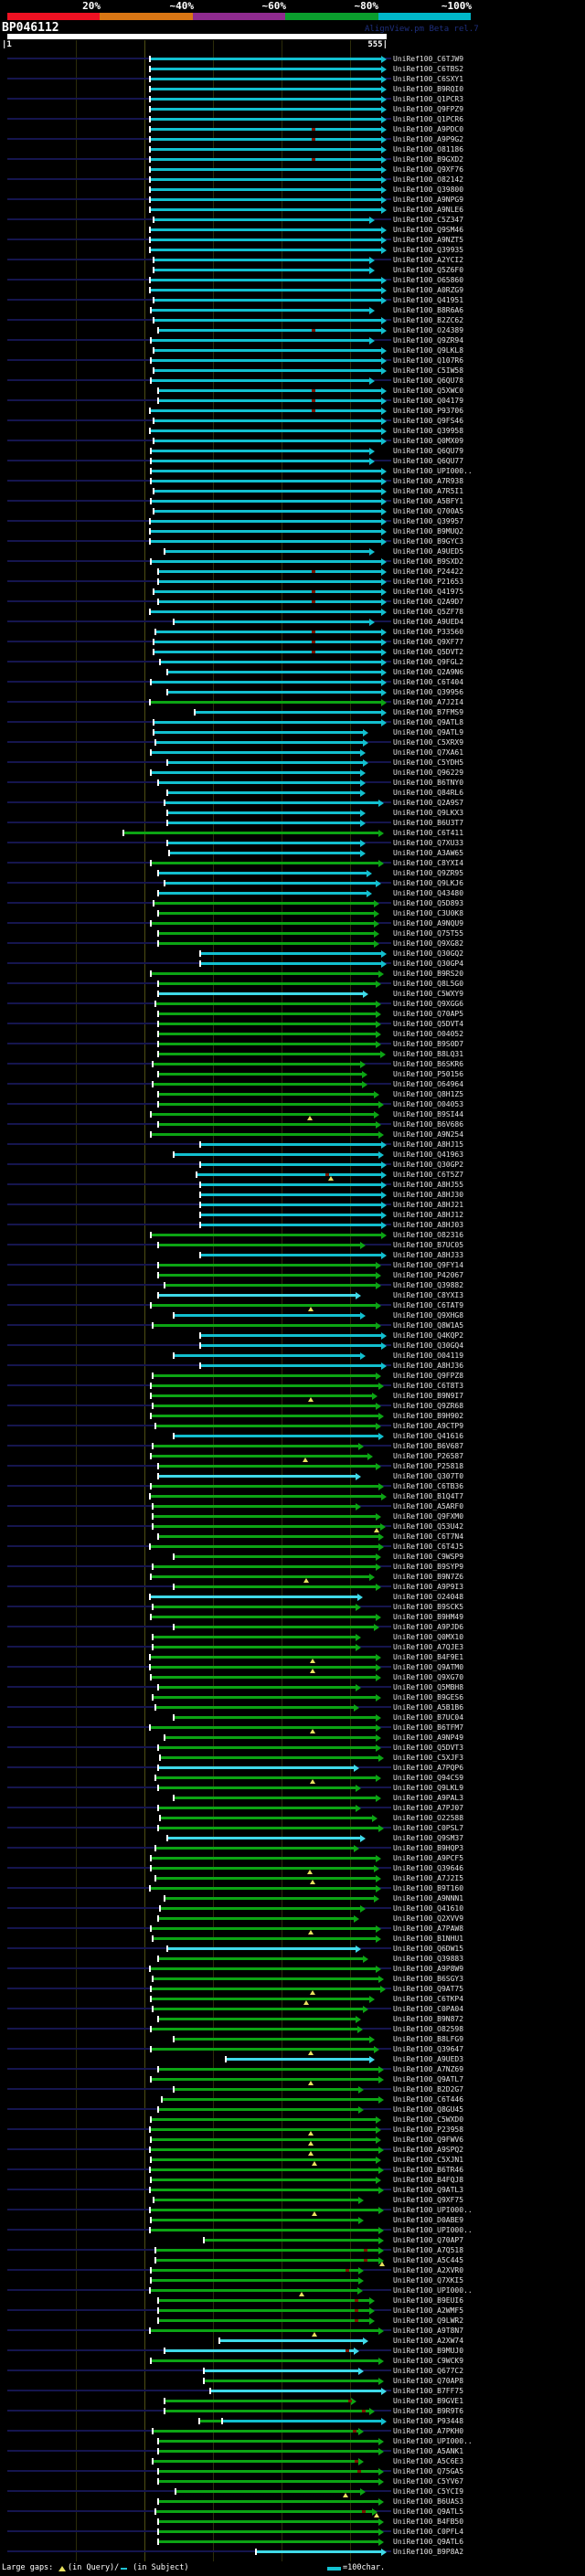 The height and width of the screenshot is (2576, 585). What do you see at coordinates (429, 622) in the screenshot?
I see `hit-label: UniRef100_A9UED4` at bounding box center [429, 622].